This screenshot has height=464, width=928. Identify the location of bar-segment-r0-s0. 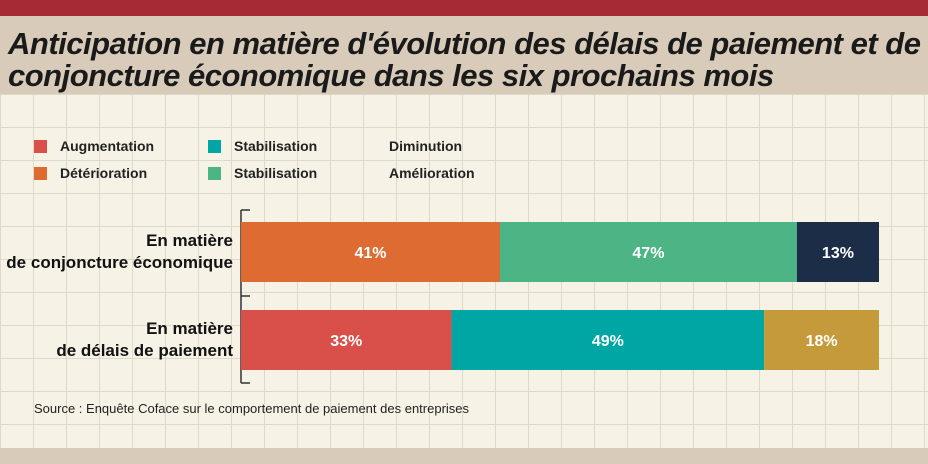
(370, 252).